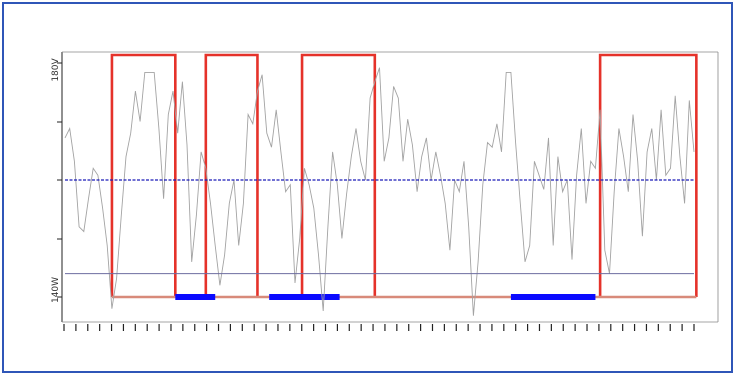 Image resolution: width=737 pixels, height=377 pixels. What do you see at coordinates (56, 290) in the screenshot?
I see `y-bottom-label: 140W` at bounding box center [56, 290].